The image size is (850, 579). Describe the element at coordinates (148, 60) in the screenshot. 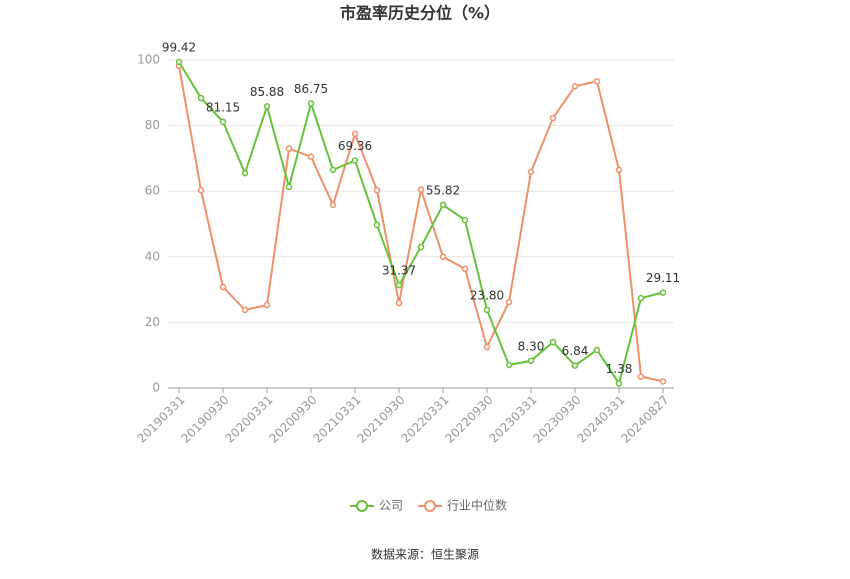

I see `y-tick-label: 100` at that location.